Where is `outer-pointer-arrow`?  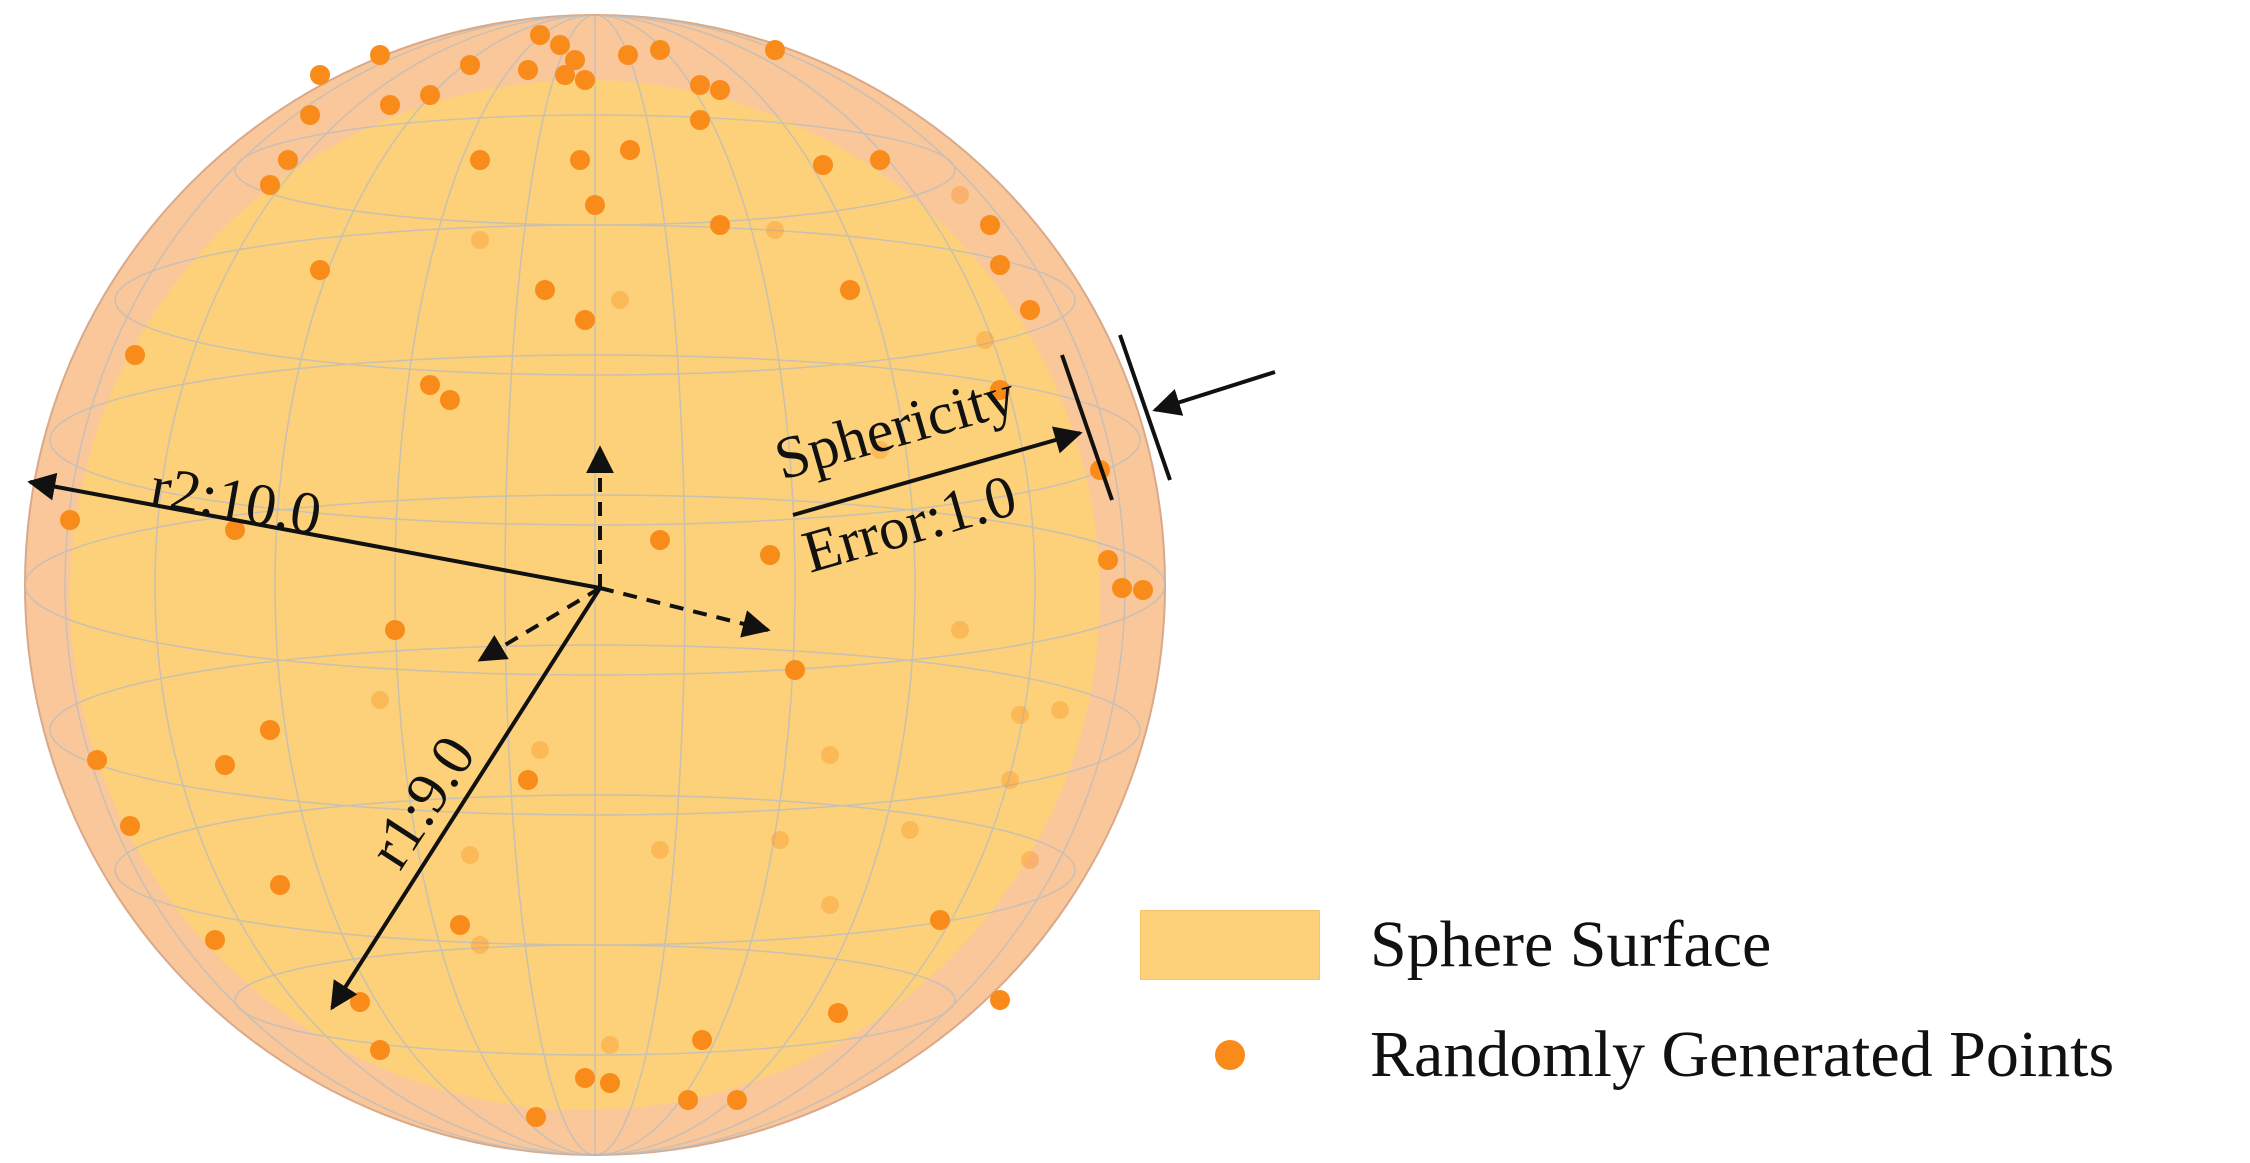 outer-pointer-arrow is located at coordinates (1214, 393).